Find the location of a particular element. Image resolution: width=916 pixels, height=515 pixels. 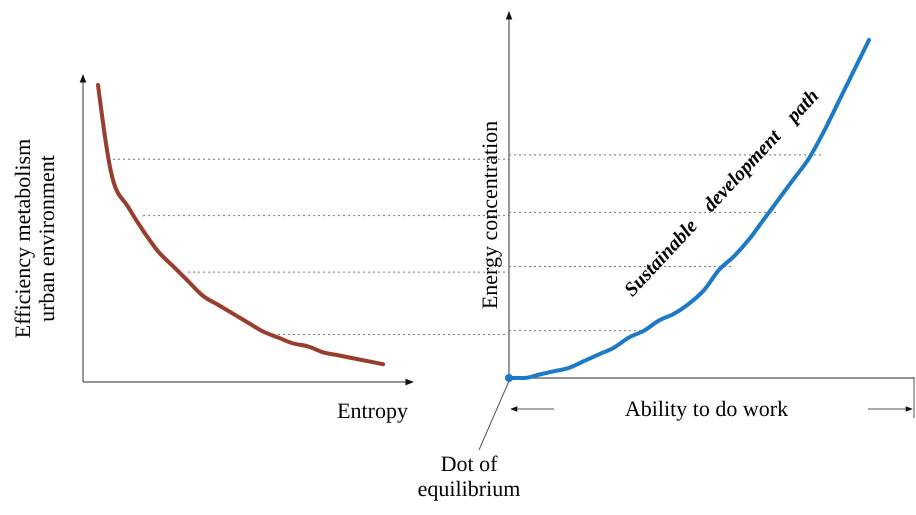

text: Dot of equilibrium is located at coordinates (469, 476).